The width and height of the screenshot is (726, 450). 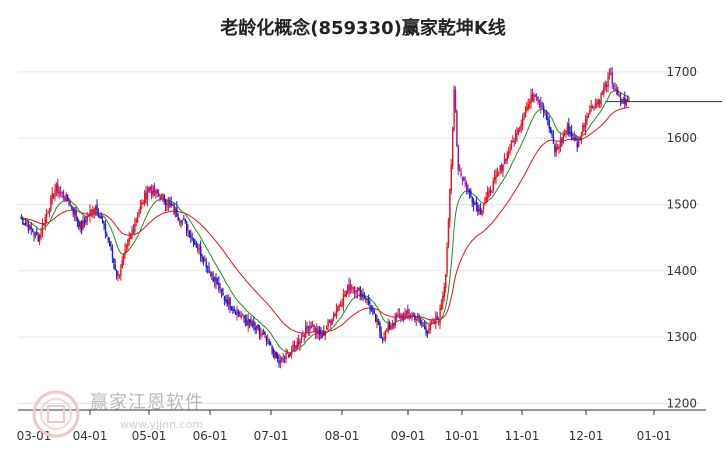 What do you see at coordinates (363, 28) in the screenshot?
I see `chart-title: 老龄化概念(859330)赢家乾坤K线` at bounding box center [363, 28].